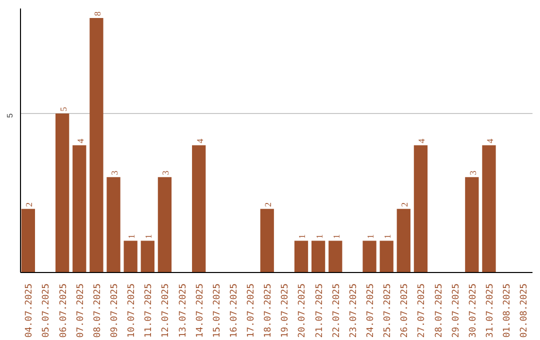 The width and height of the screenshot is (540, 340). I want to click on x-tick-label: 20.07.2025, so click(303, 310).